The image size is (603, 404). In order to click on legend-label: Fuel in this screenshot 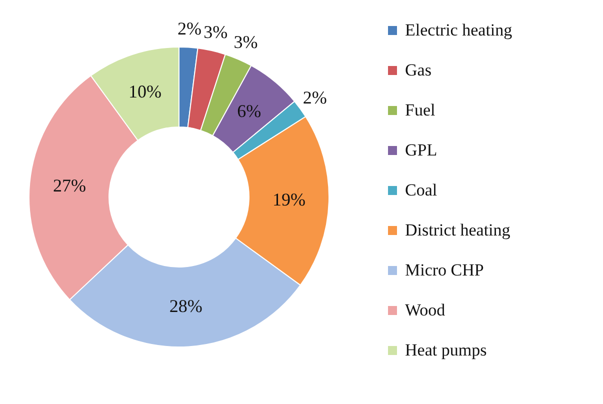, I will do `click(420, 110)`.